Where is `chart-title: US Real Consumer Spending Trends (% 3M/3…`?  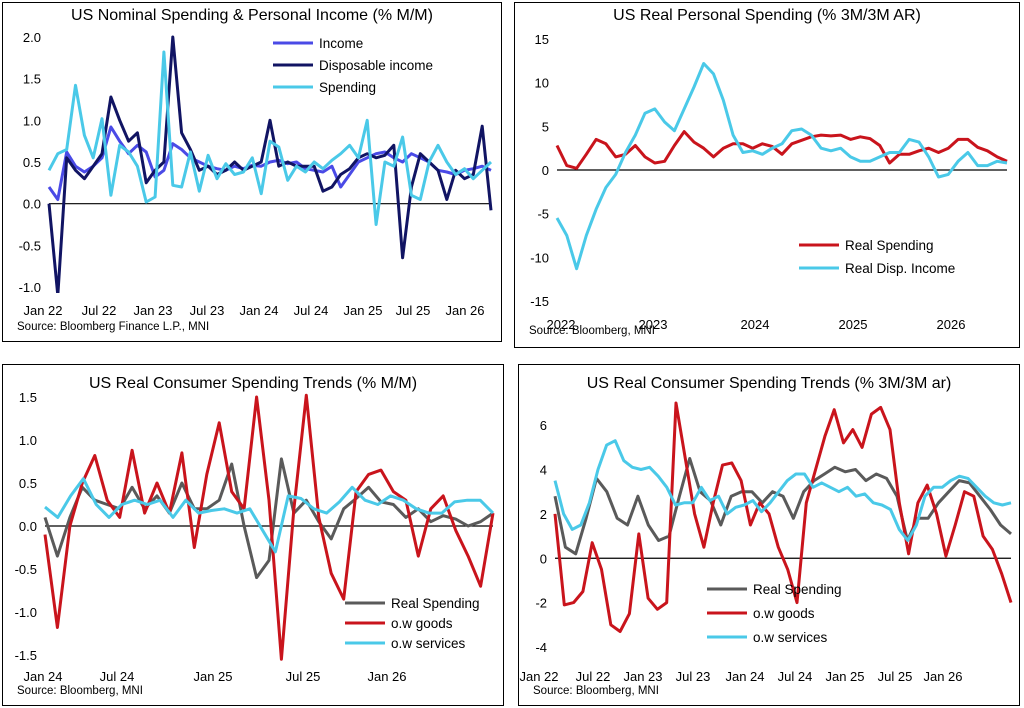 chart-title: US Real Consumer Spending Trends (% 3M/3… is located at coordinates (769, 383).